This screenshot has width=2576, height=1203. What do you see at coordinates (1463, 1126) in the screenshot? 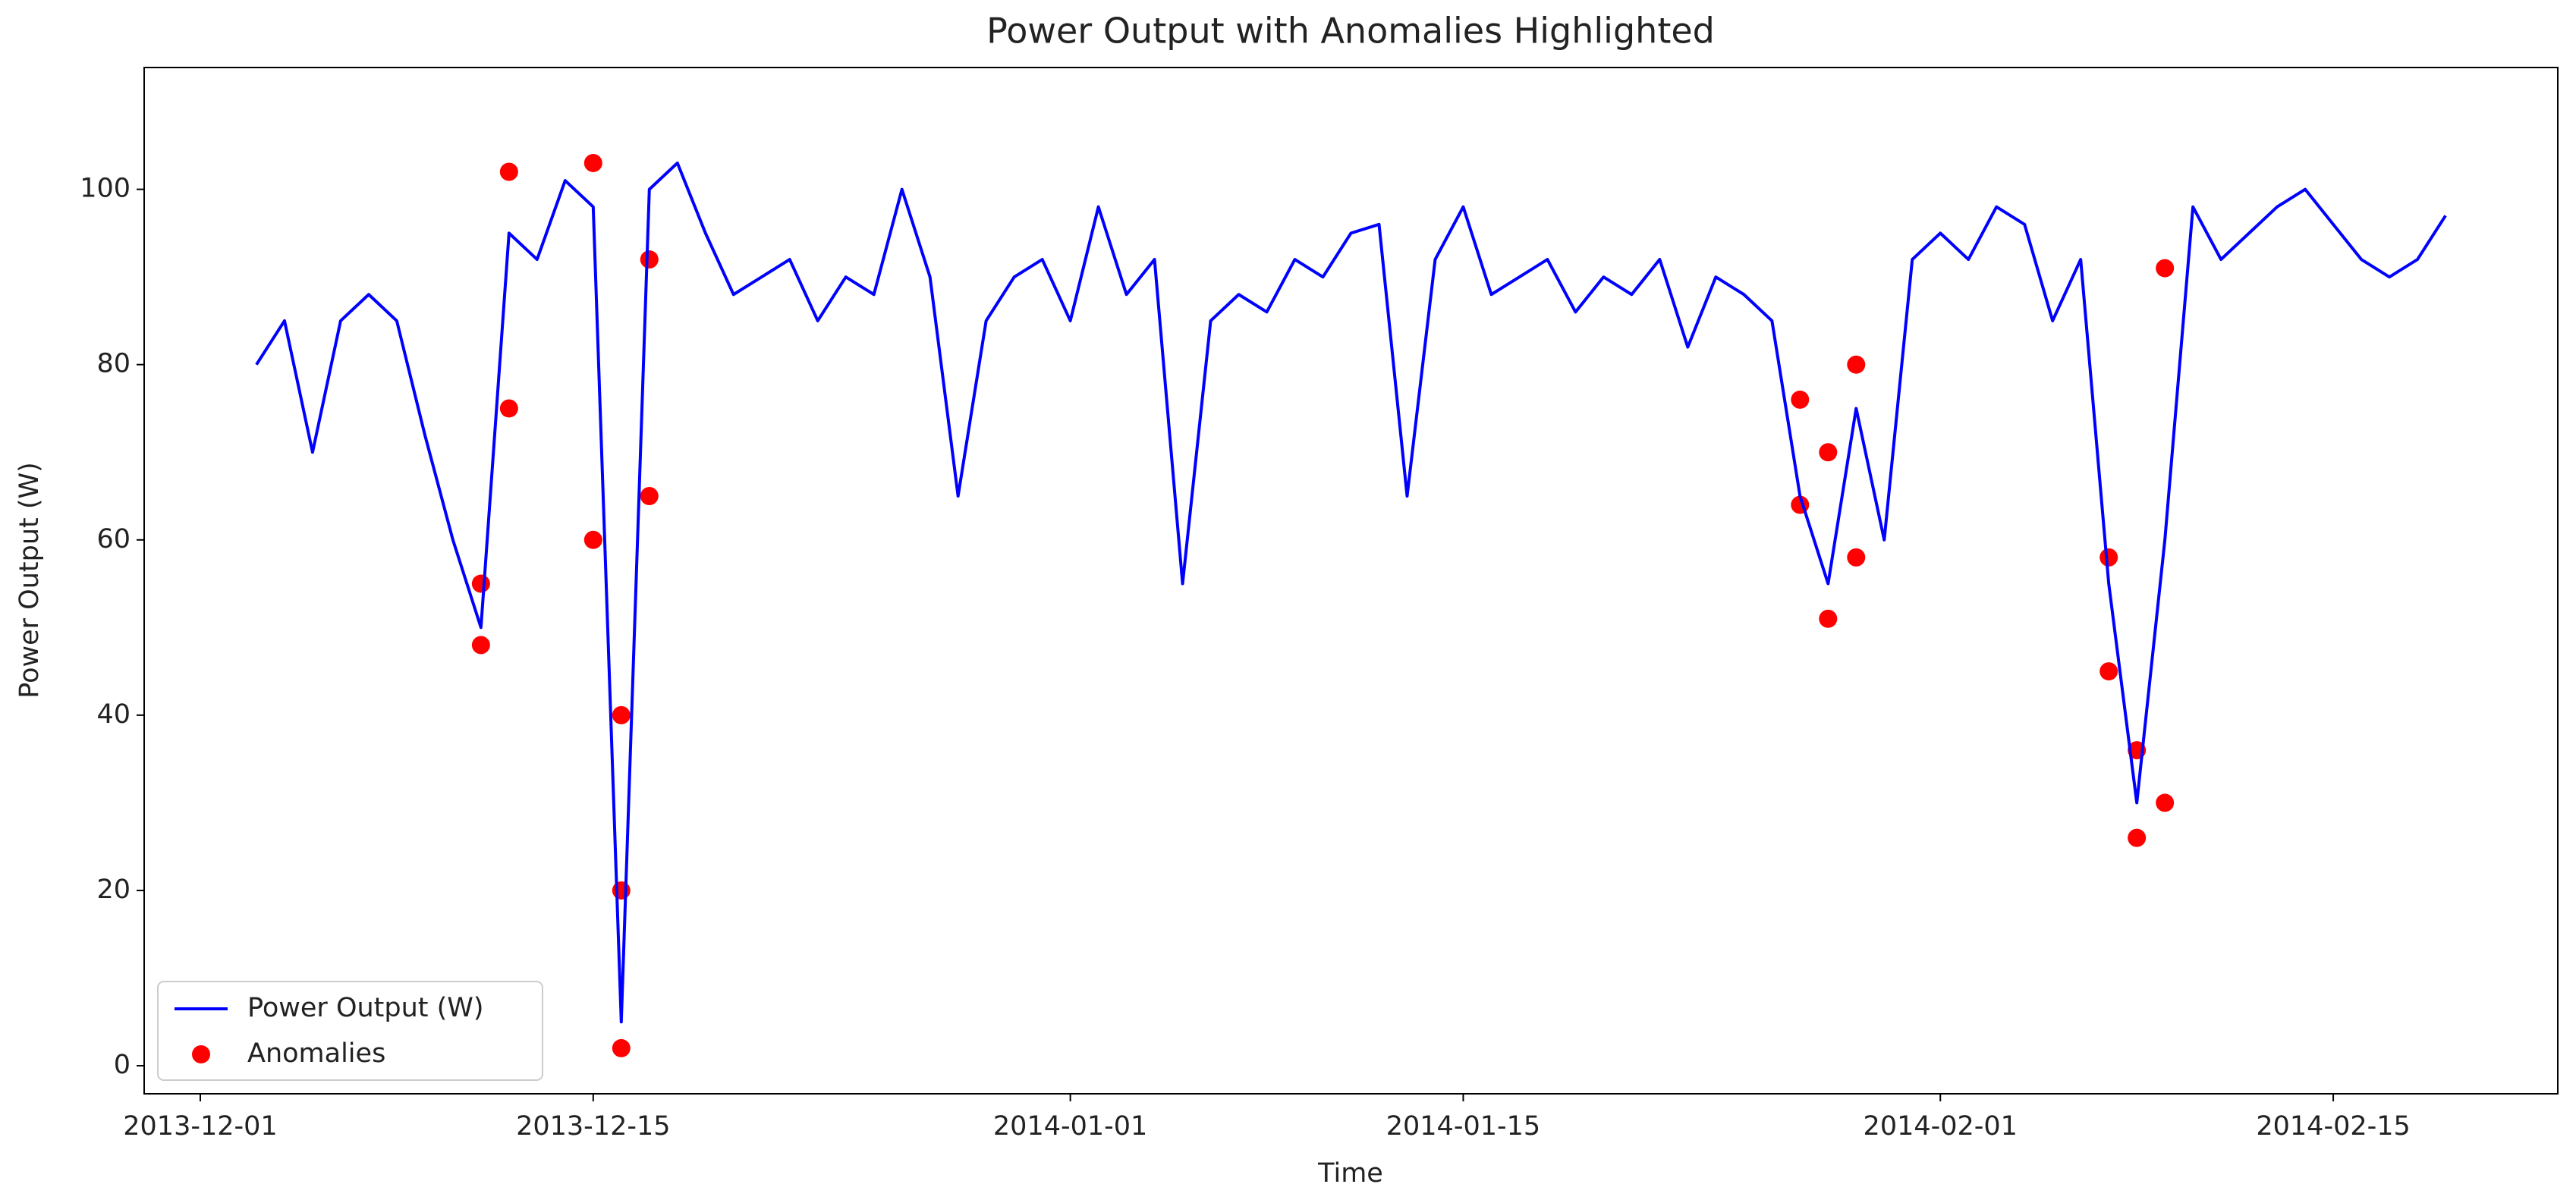
I see `x-tick-label: 2014-01-15` at bounding box center [1463, 1126].